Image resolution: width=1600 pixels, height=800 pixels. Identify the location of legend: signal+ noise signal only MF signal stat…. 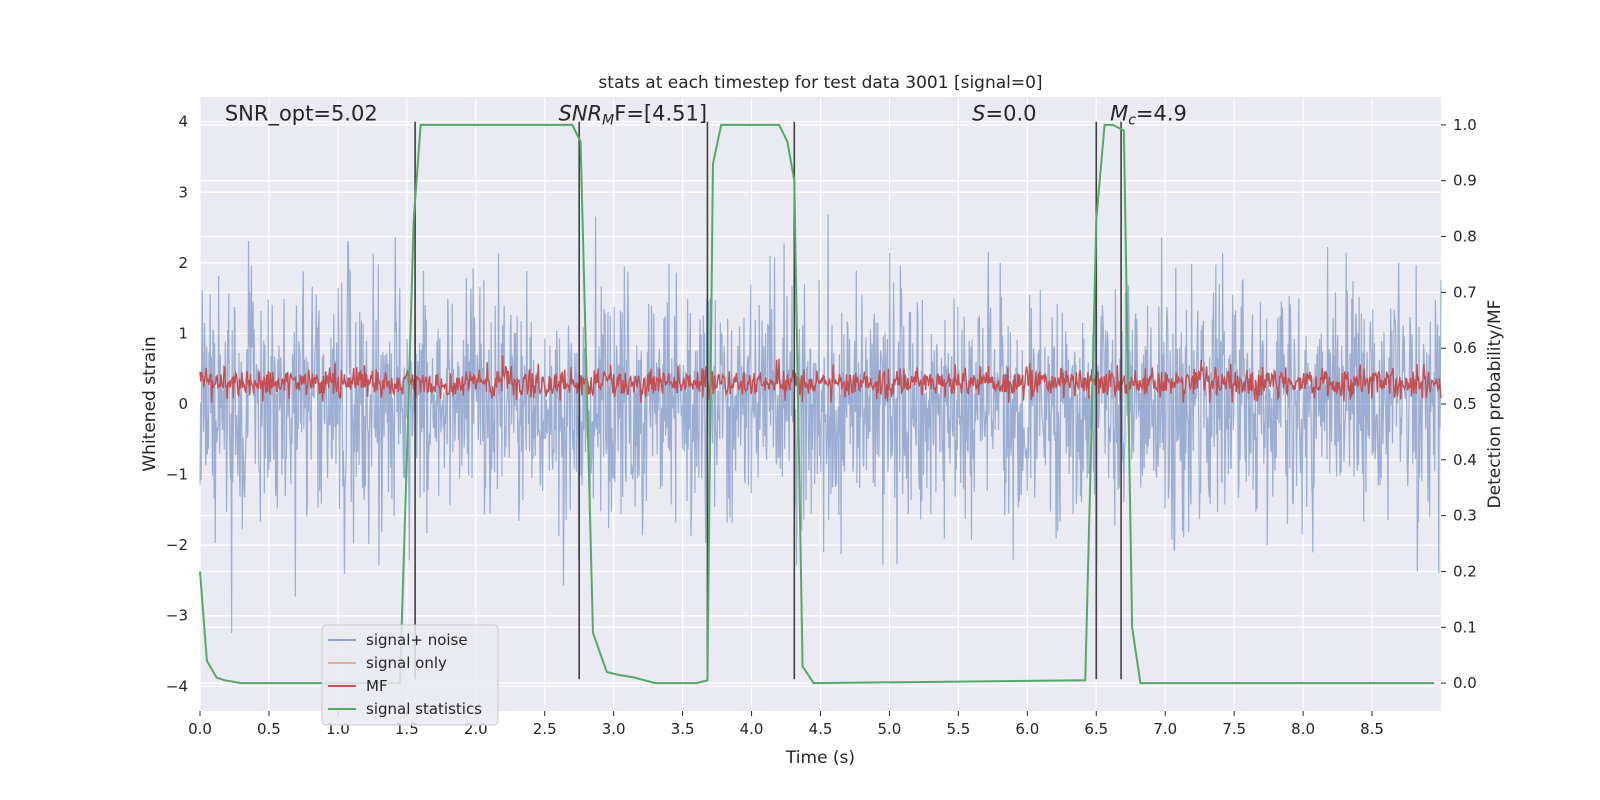
(410, 675).